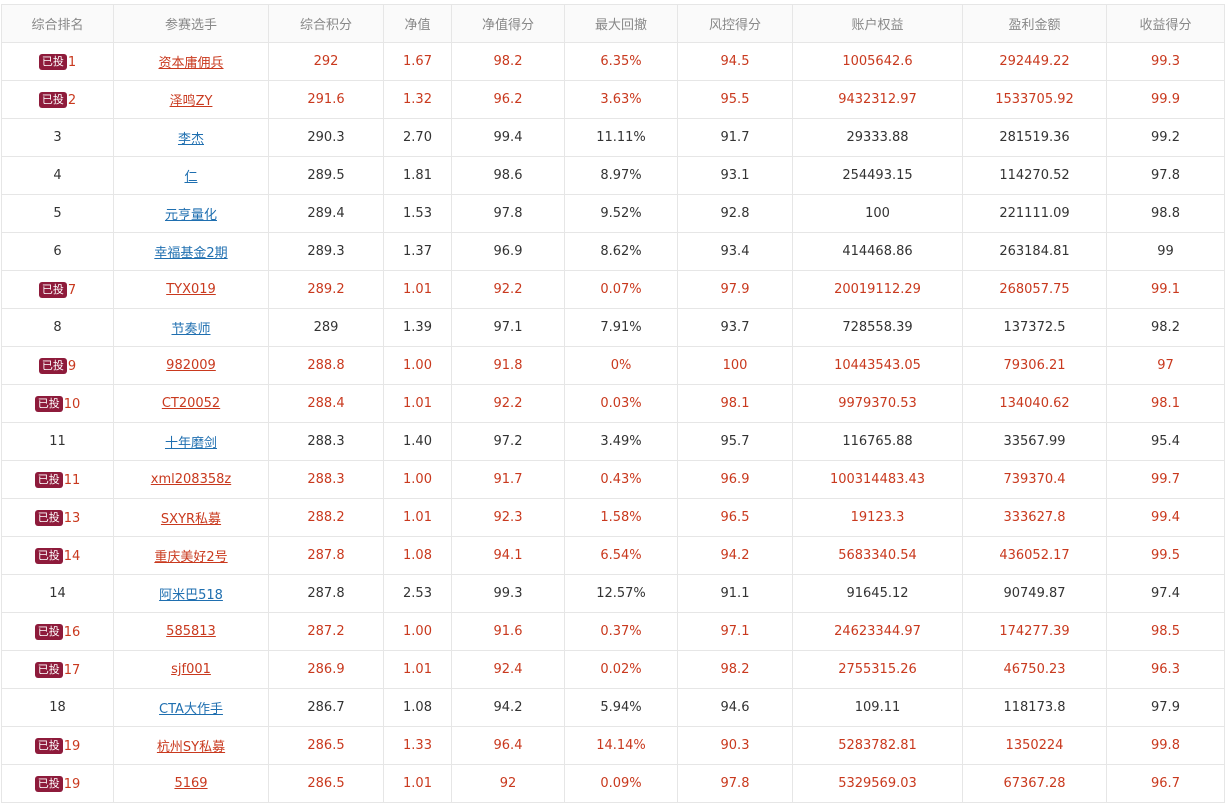 The image size is (1225, 810). What do you see at coordinates (326, 137) in the screenshot?
I see `total-score-cell: 290.3` at bounding box center [326, 137].